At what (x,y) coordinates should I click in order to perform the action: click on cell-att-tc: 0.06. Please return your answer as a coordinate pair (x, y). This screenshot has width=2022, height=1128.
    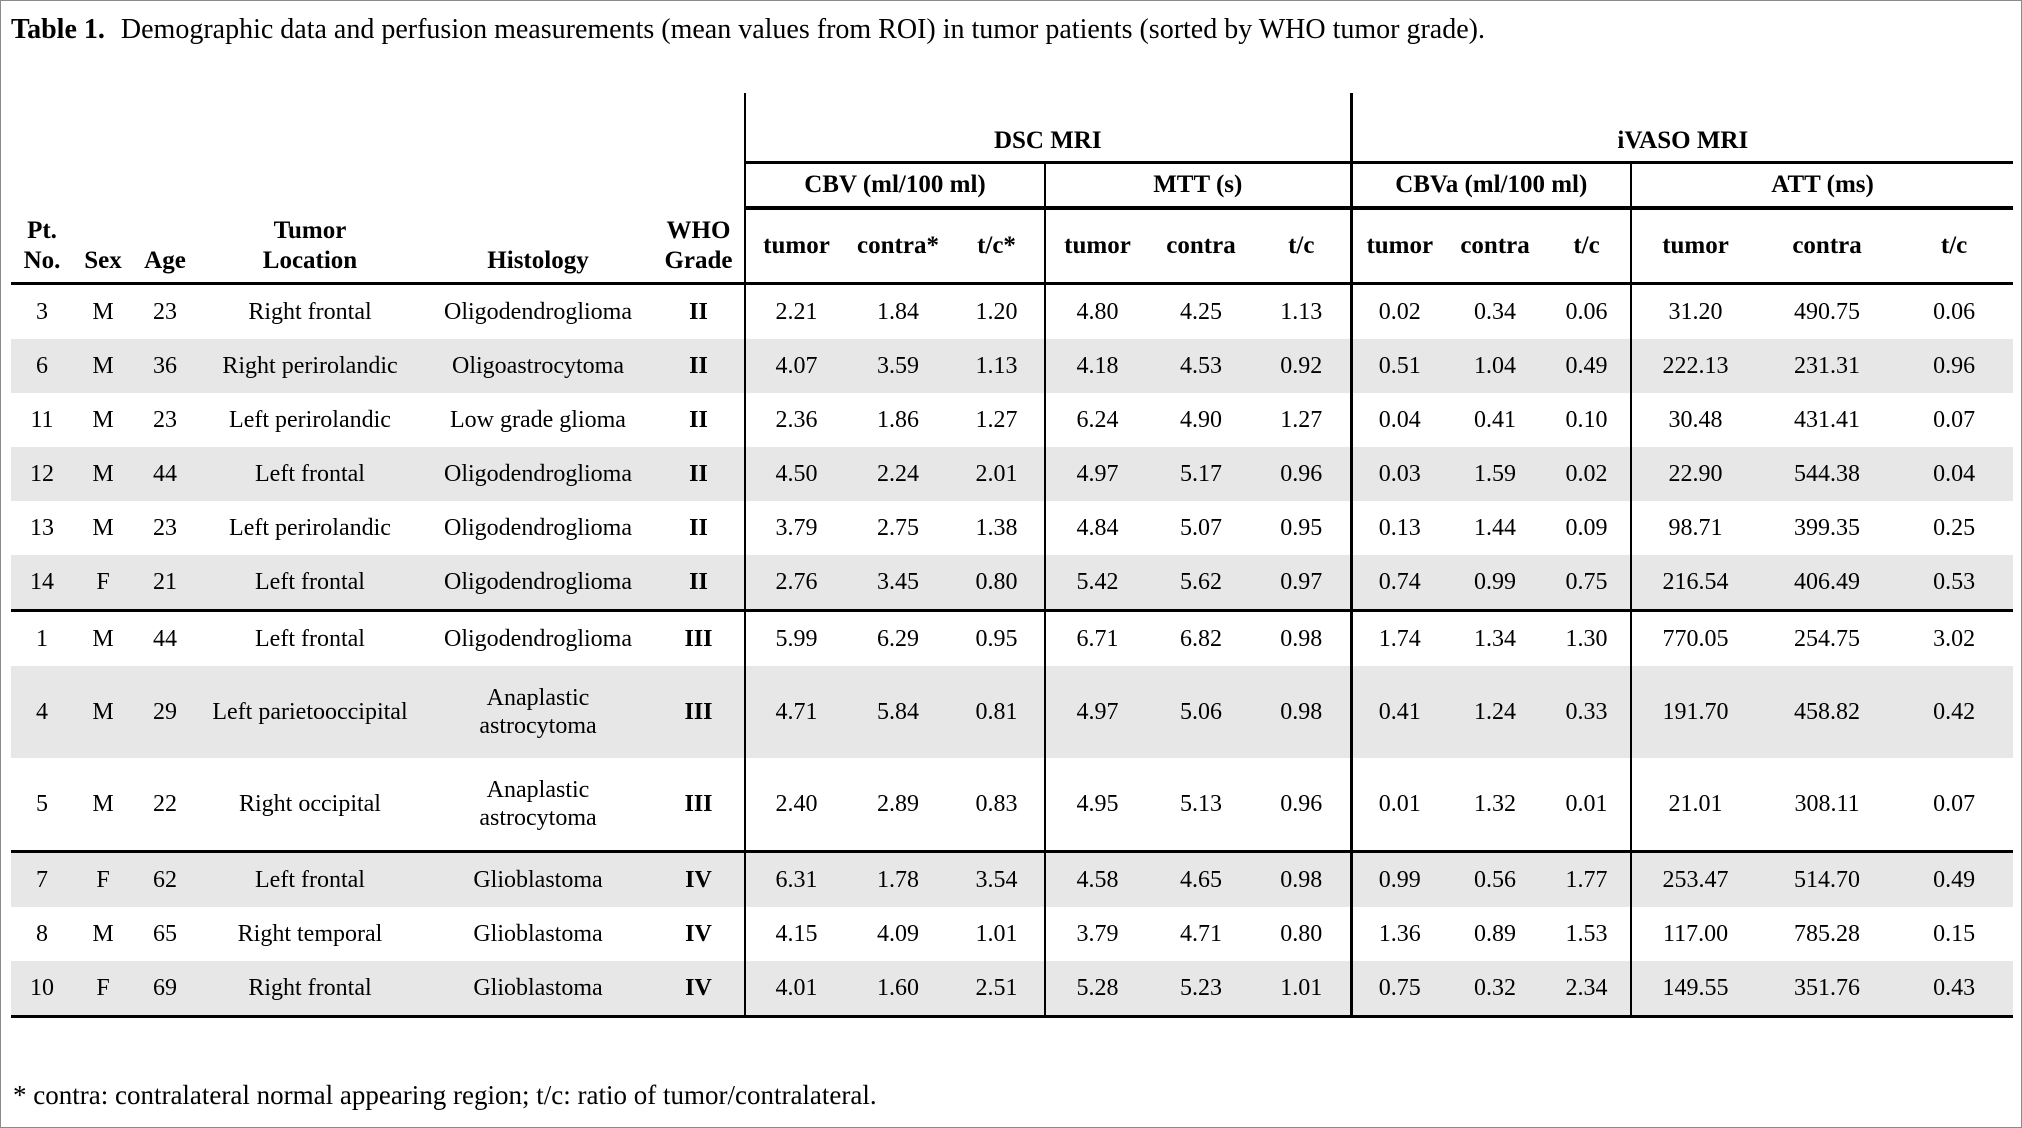
    Looking at the image, I should click on (1954, 312).